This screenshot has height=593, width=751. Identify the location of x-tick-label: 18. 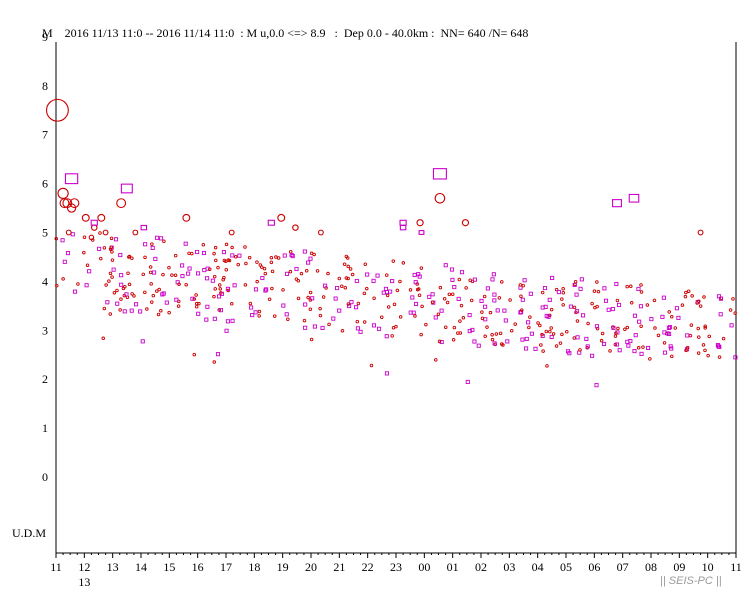
(254, 567).